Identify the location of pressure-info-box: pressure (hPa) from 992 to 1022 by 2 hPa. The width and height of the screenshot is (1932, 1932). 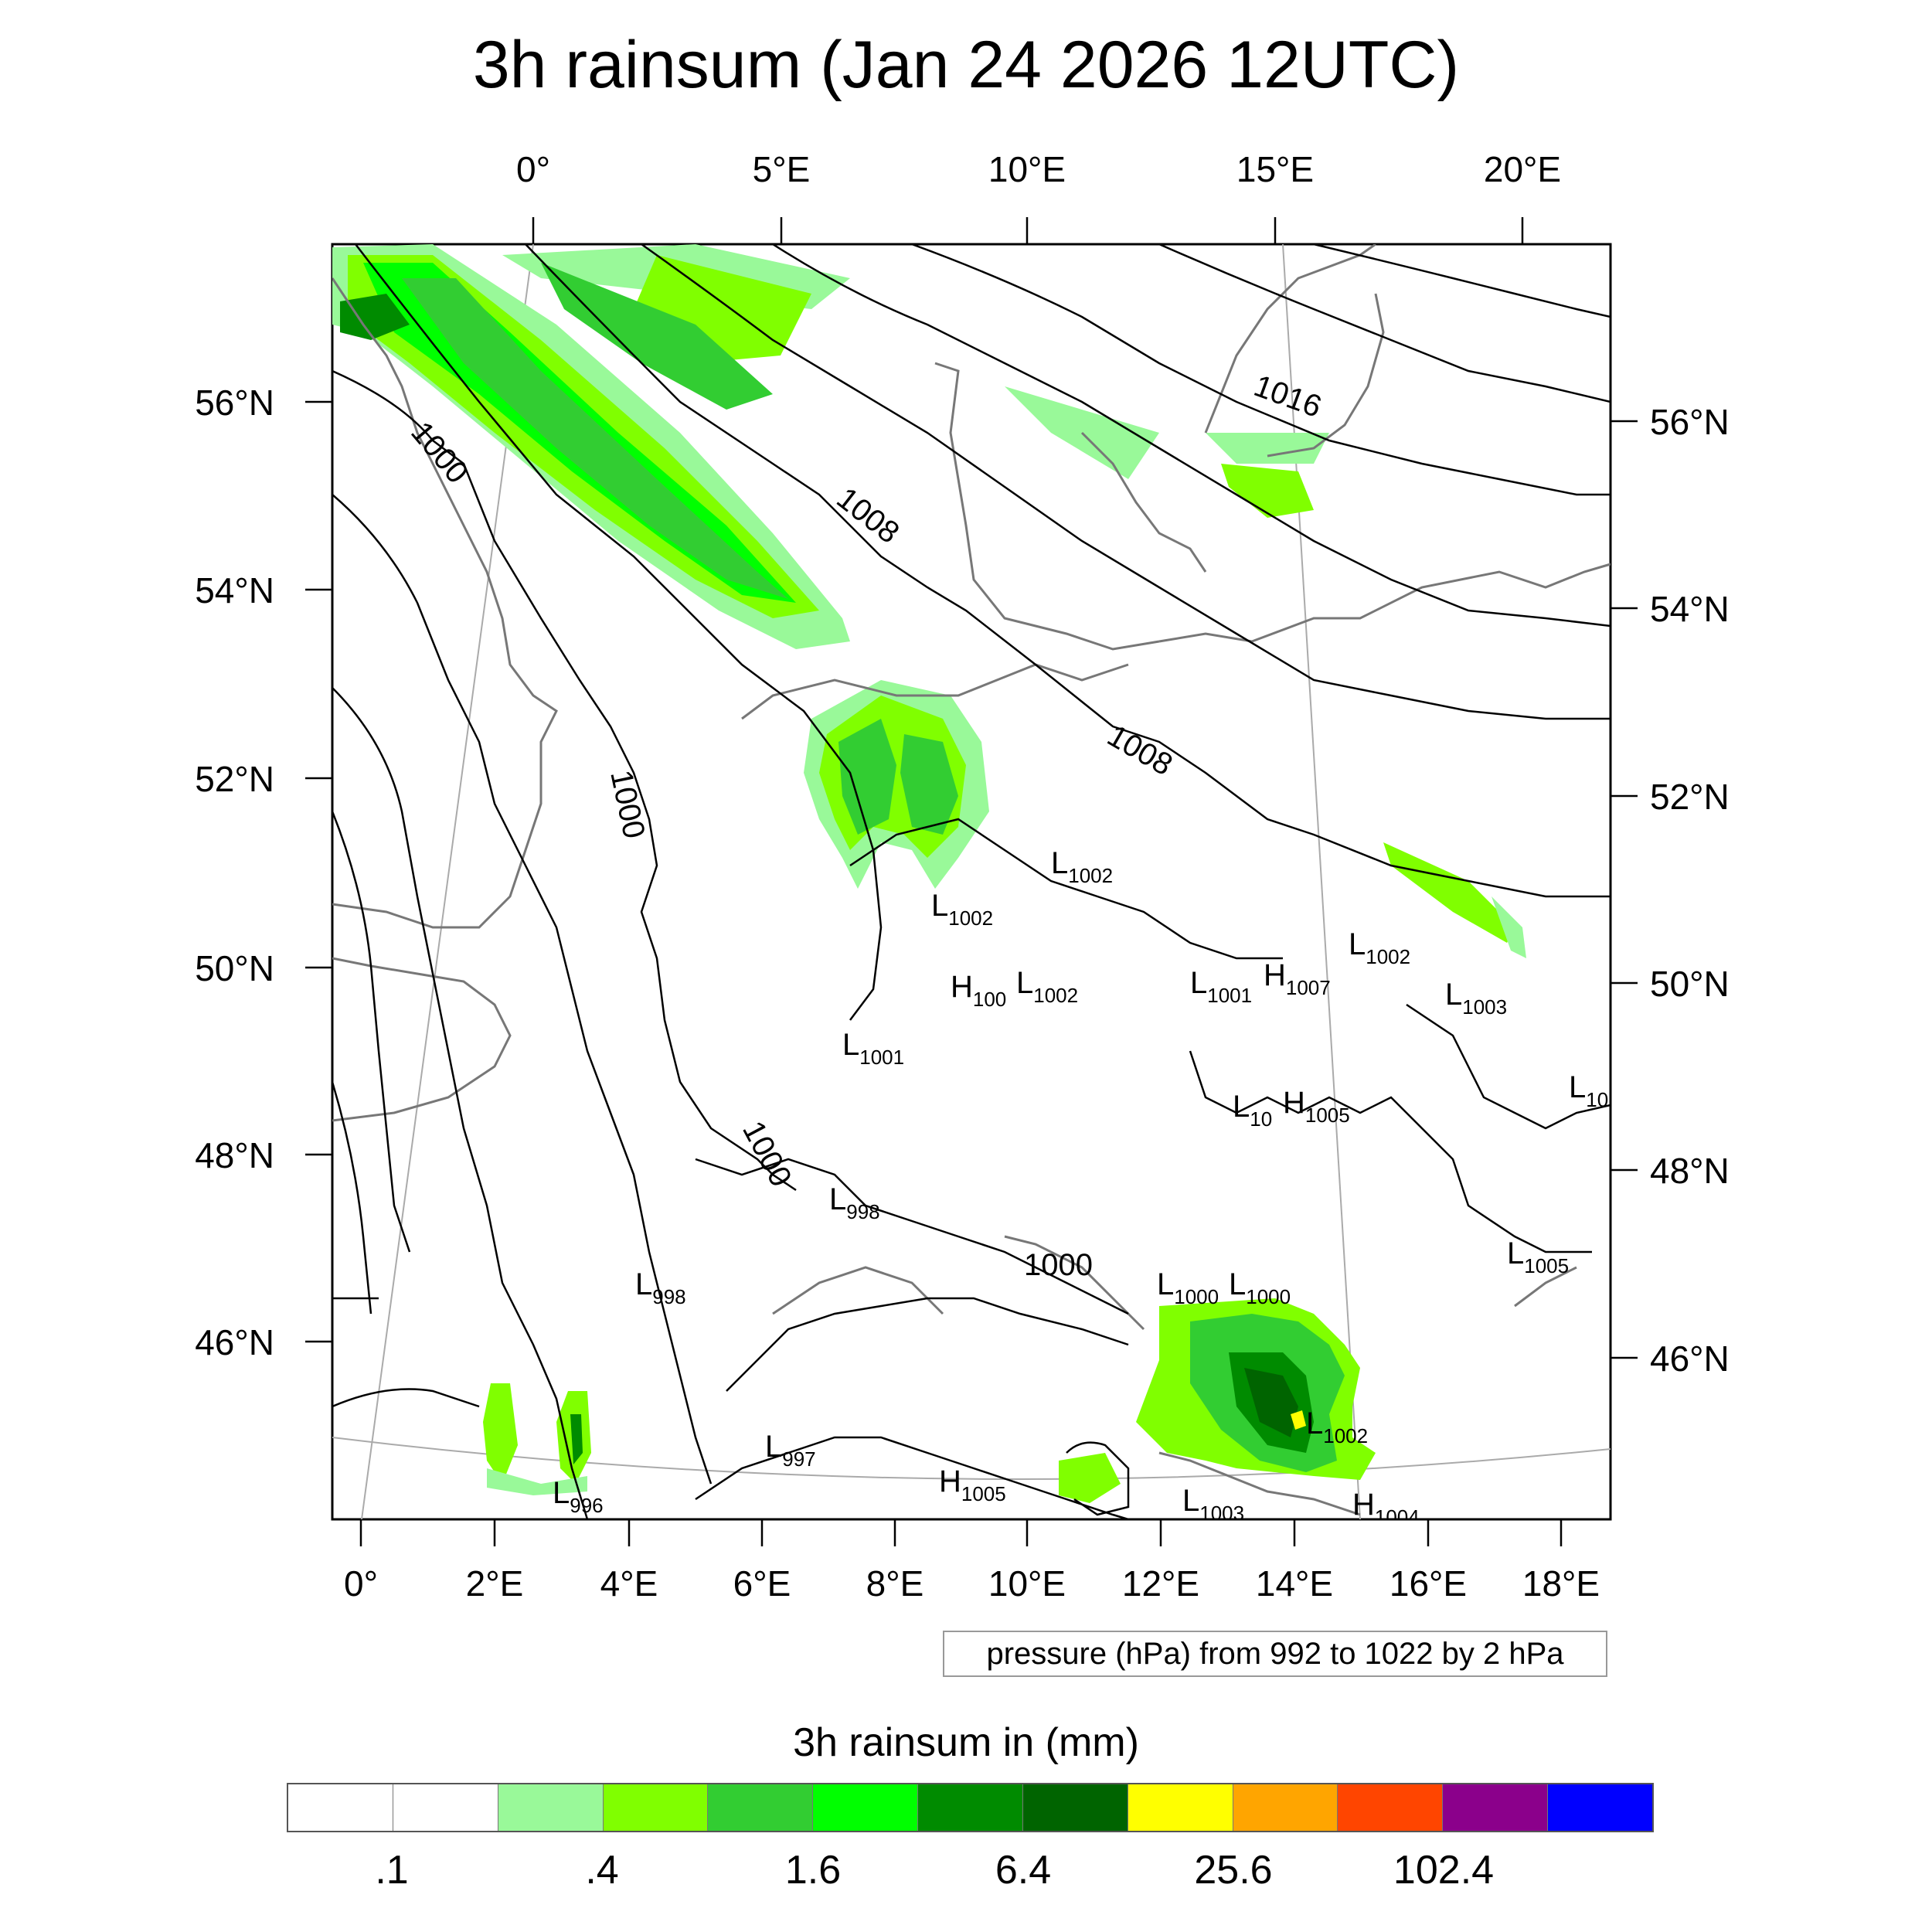
(1275, 1654).